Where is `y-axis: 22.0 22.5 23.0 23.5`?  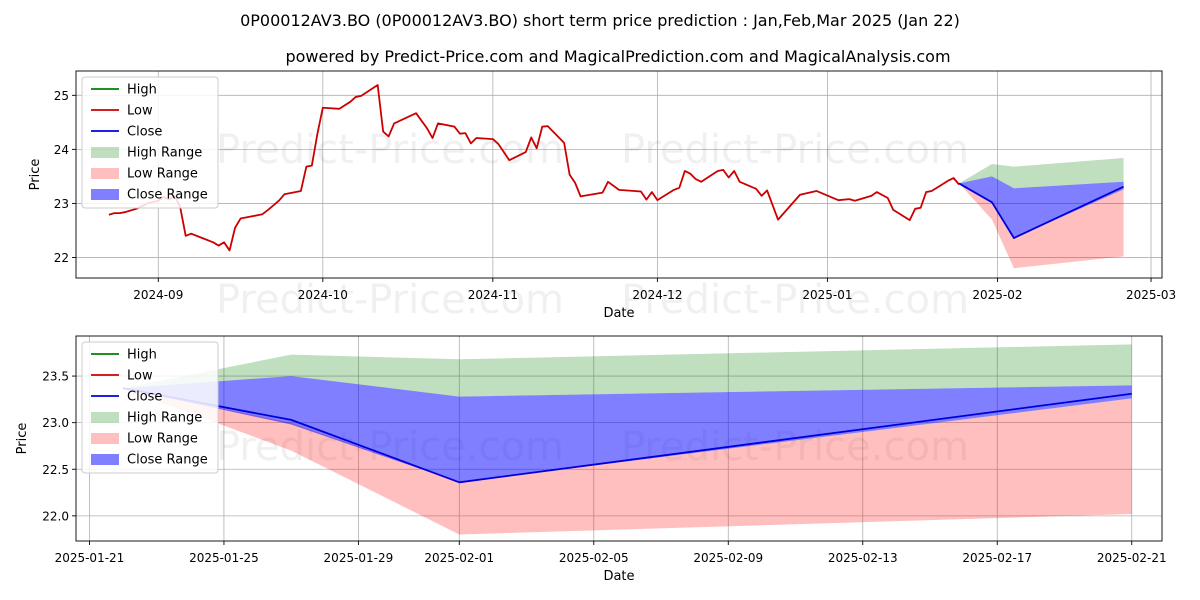
y-axis: 22.0 22.5 23.0 23.5 is located at coordinates (59, 446).